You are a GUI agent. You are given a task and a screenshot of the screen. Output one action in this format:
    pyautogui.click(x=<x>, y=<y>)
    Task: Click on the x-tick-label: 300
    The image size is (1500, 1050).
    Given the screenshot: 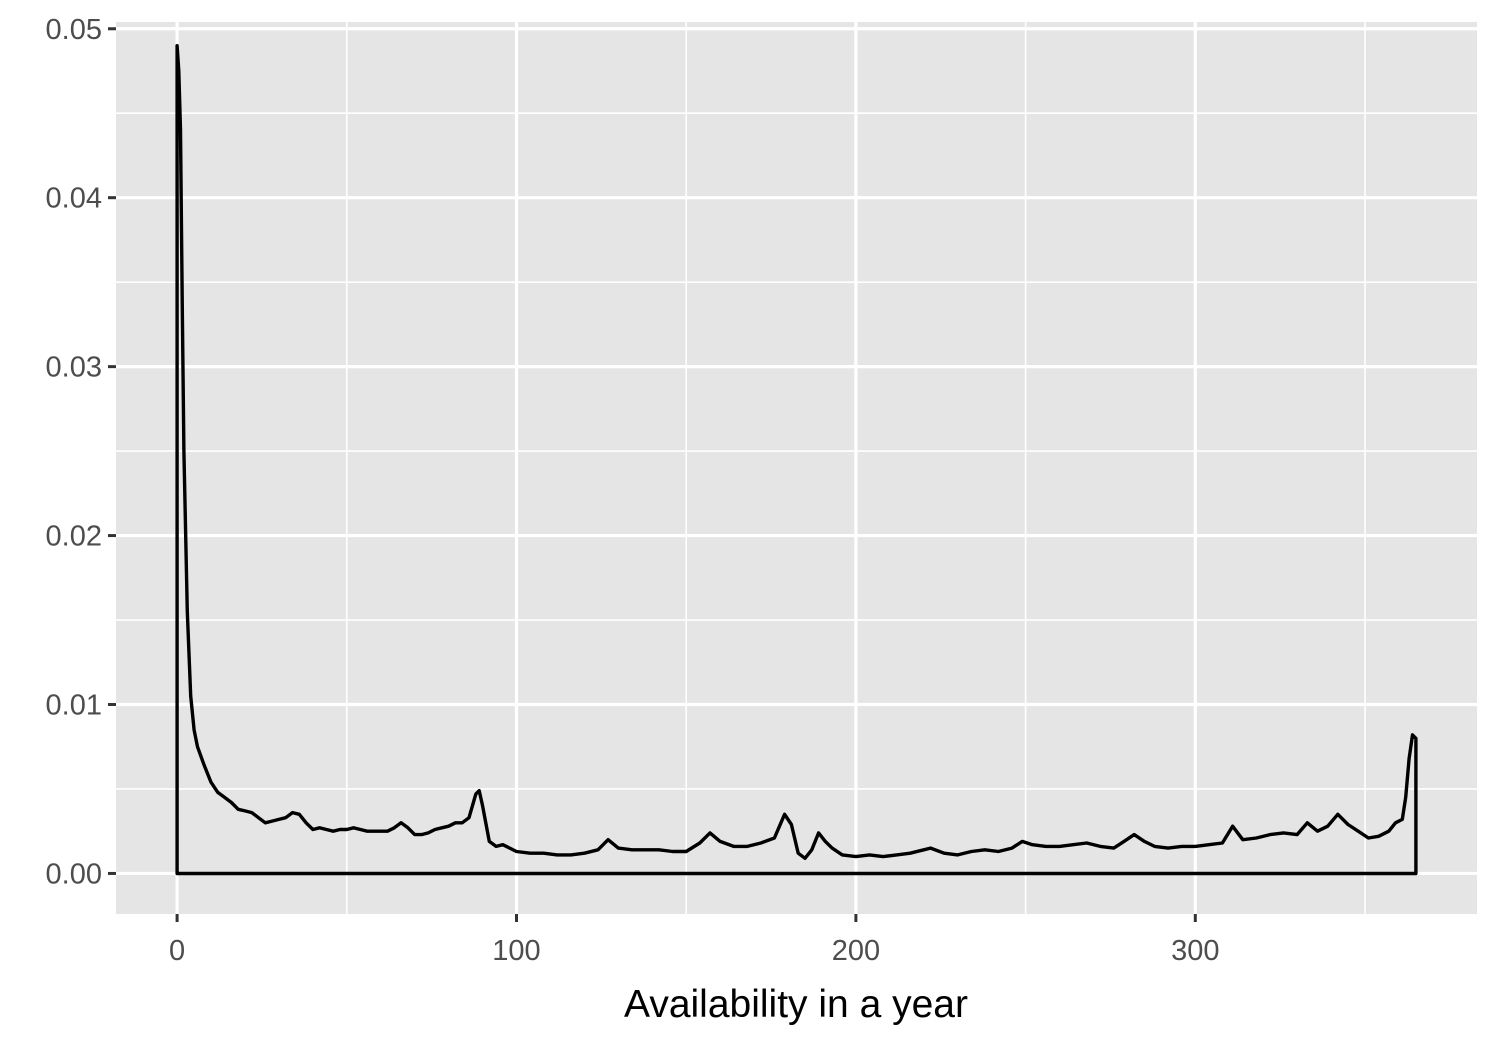 What is the action you would take?
    pyautogui.click(x=1195, y=951)
    